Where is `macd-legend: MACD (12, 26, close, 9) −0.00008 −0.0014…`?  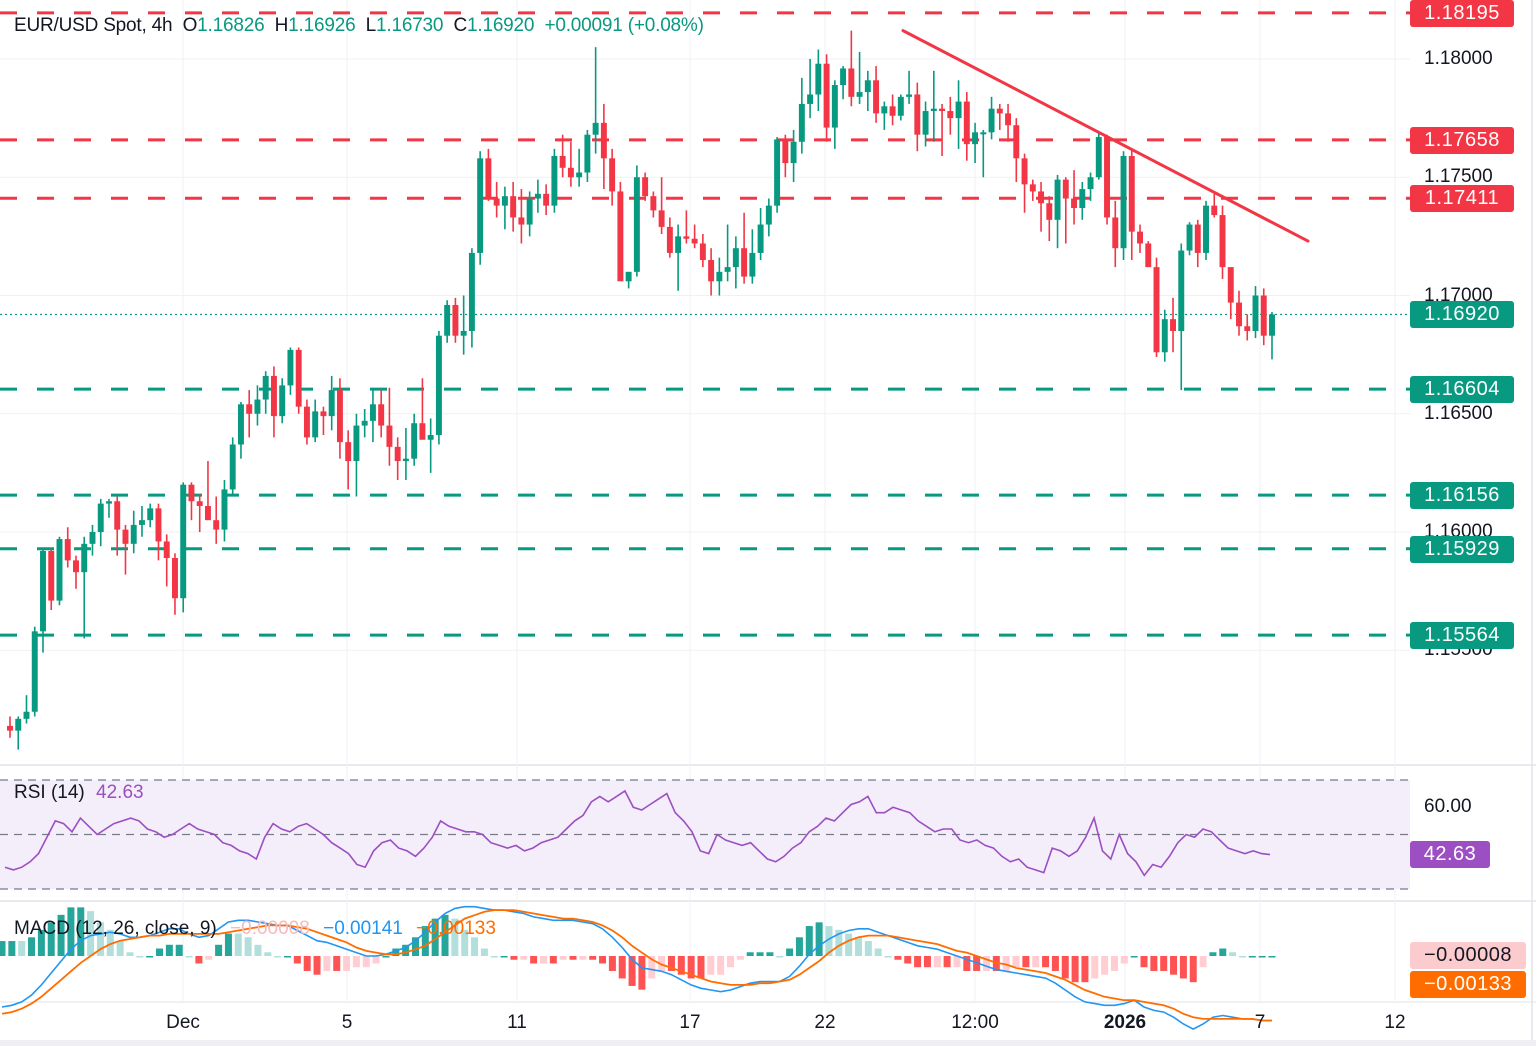 macd-legend: MACD (12, 26, close, 9) −0.00008 −0.0014… is located at coordinates (255, 929).